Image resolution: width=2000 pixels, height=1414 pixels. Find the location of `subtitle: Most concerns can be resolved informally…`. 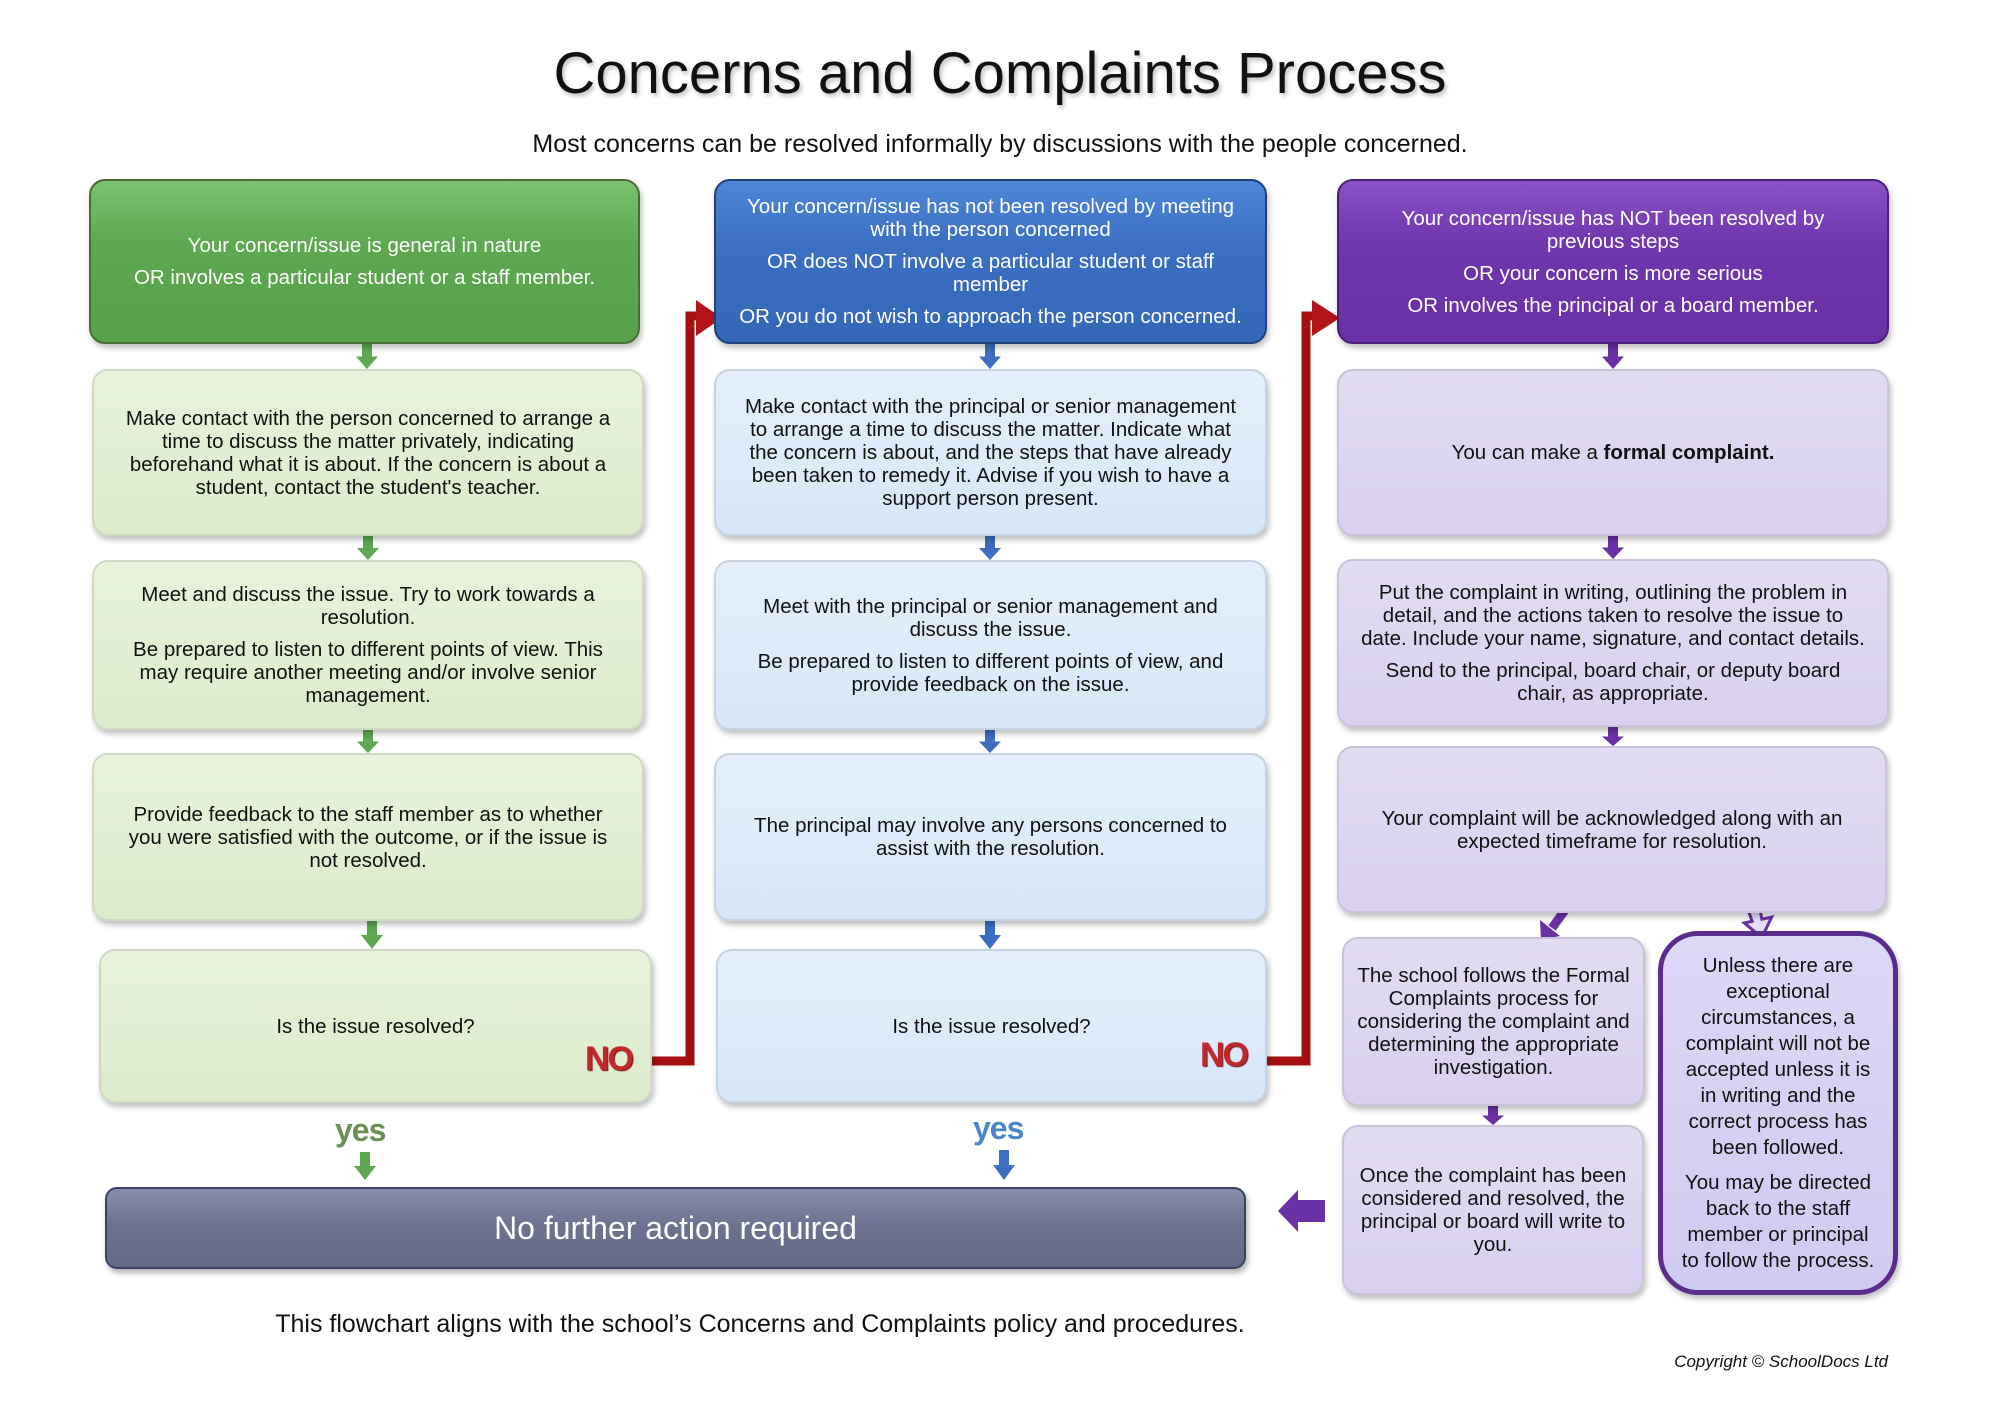

subtitle: Most concerns can be resolved informally… is located at coordinates (1000, 144).